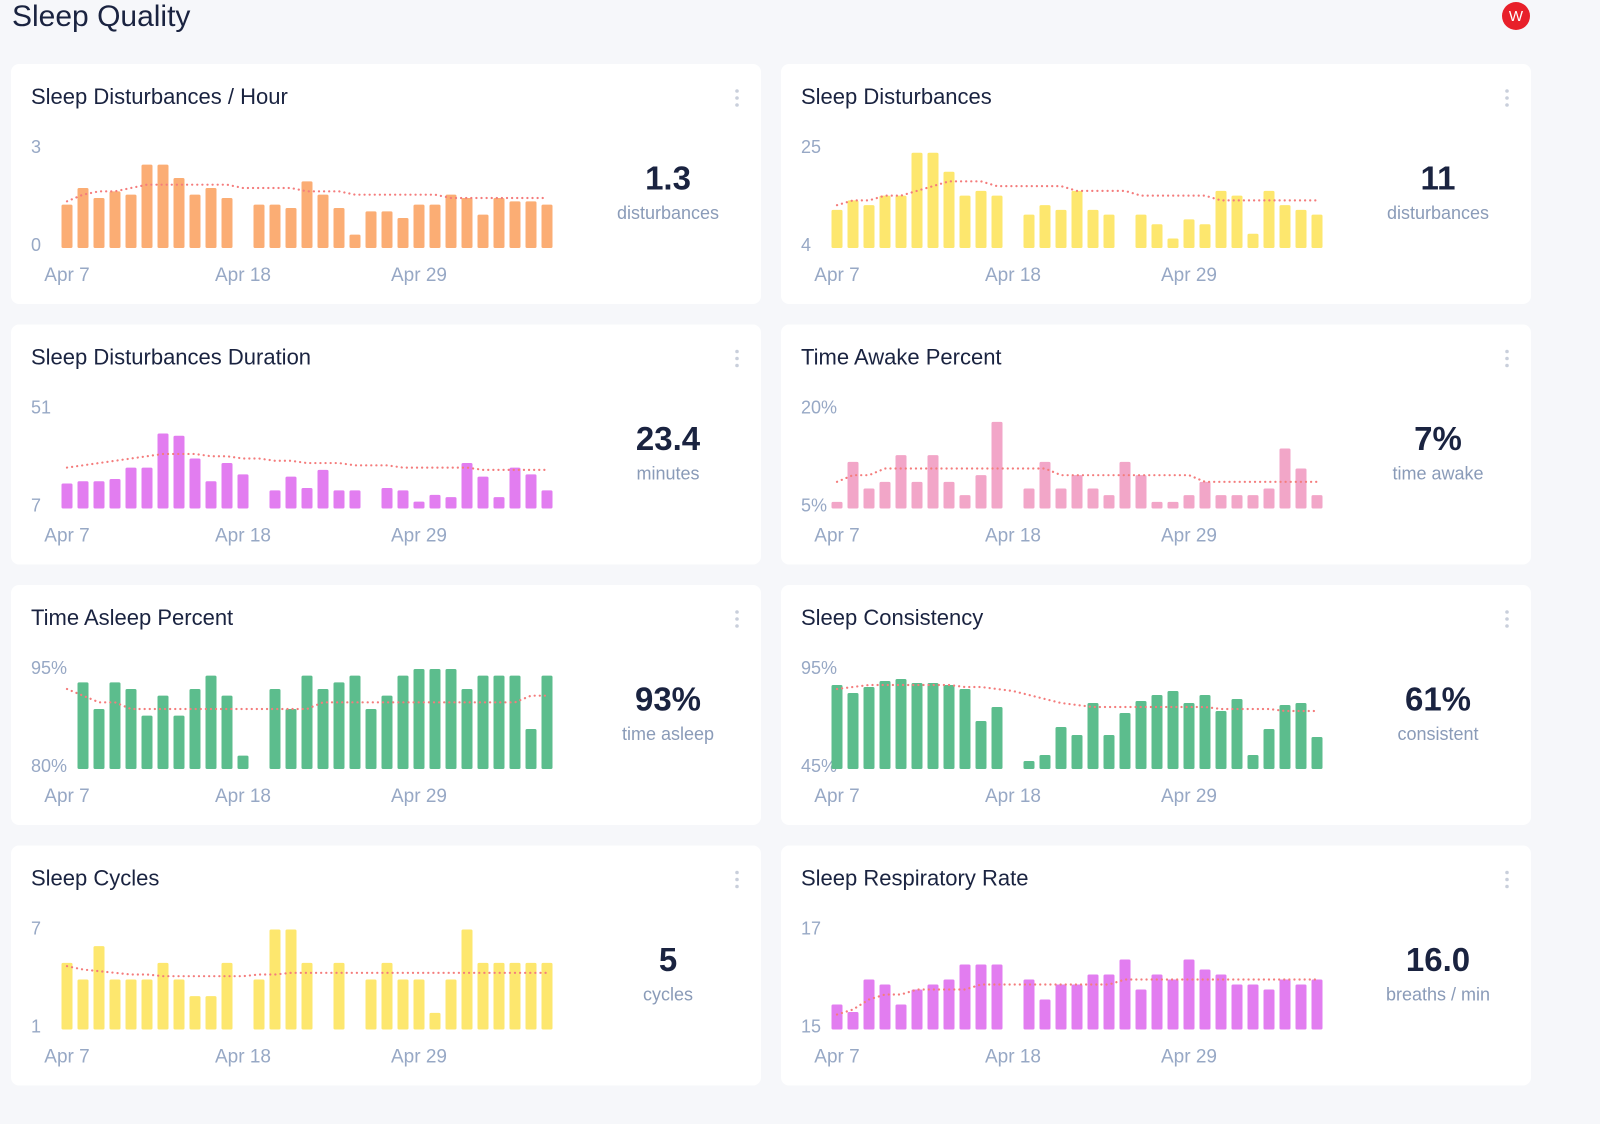 Image resolution: width=1600 pixels, height=1124 pixels. Describe the element at coordinates (49, 766) in the screenshot. I see `y-tick-label: 80%` at that location.